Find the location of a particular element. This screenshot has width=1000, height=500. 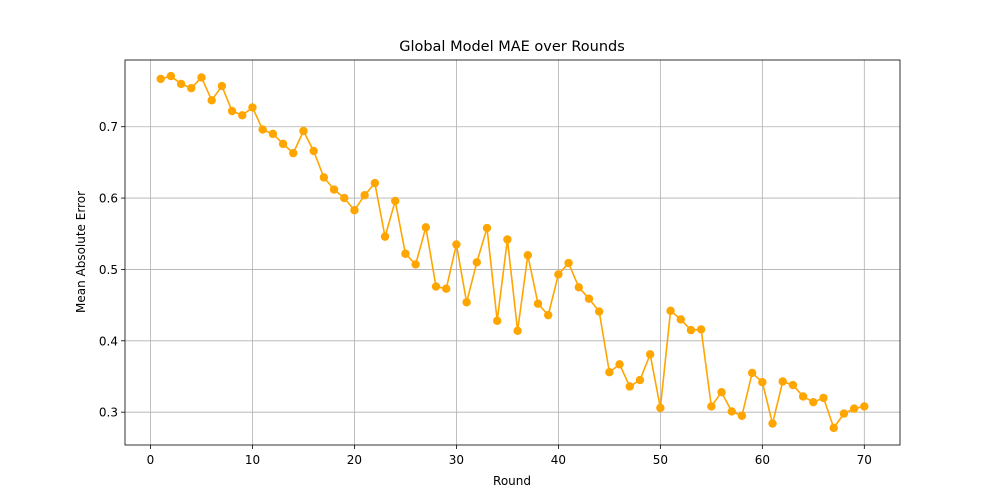

y-tick-label: 0.3 is located at coordinates (108, 413).